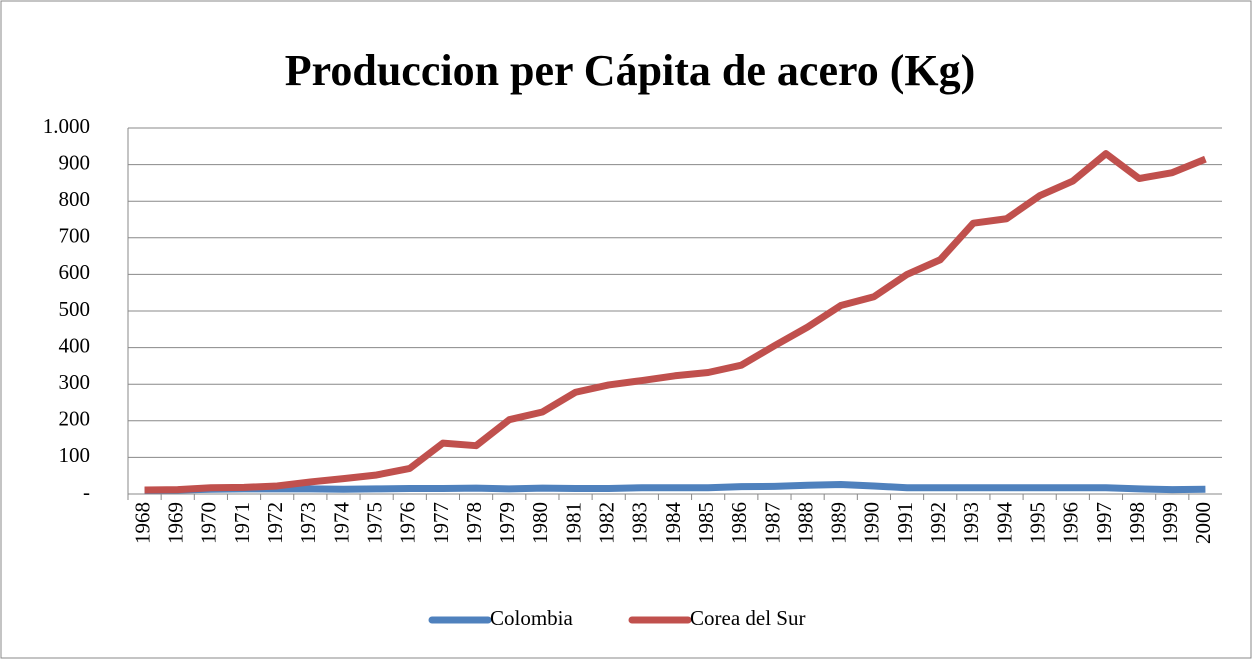 The width and height of the screenshot is (1253, 660). I want to click on y-tick-label: 200, so click(75, 419).